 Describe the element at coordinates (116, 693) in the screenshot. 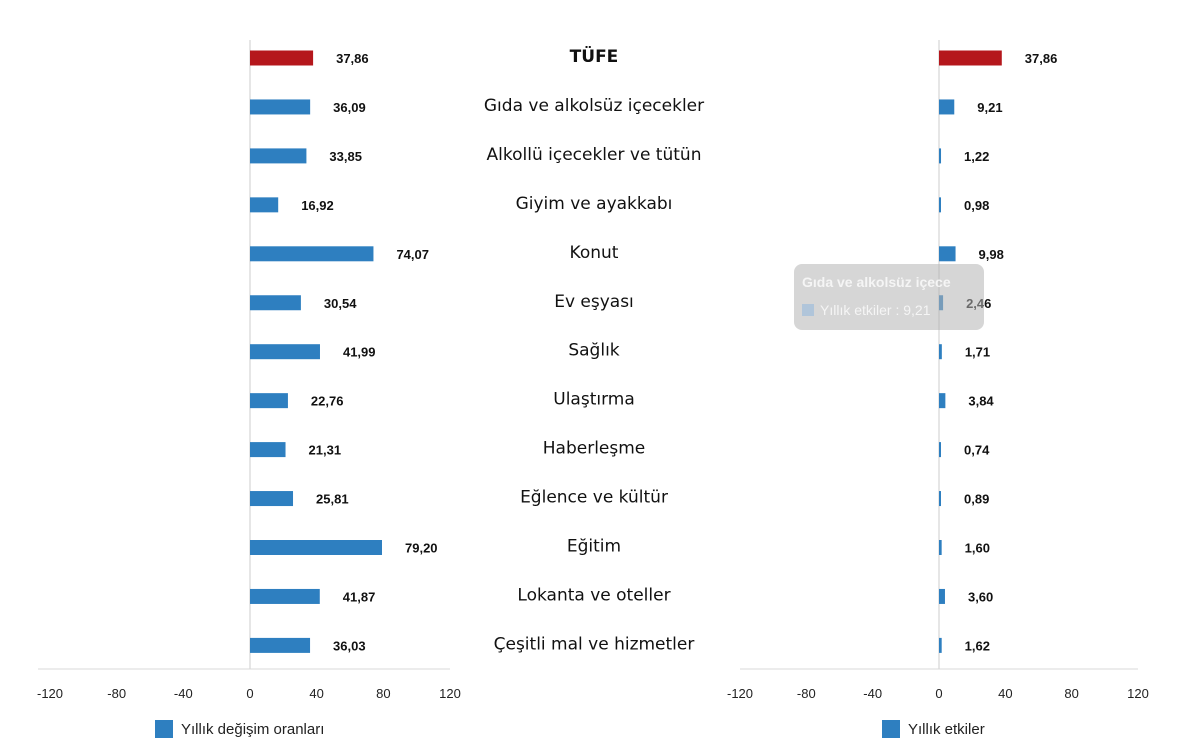

I see `left-tick-label: -80` at that location.